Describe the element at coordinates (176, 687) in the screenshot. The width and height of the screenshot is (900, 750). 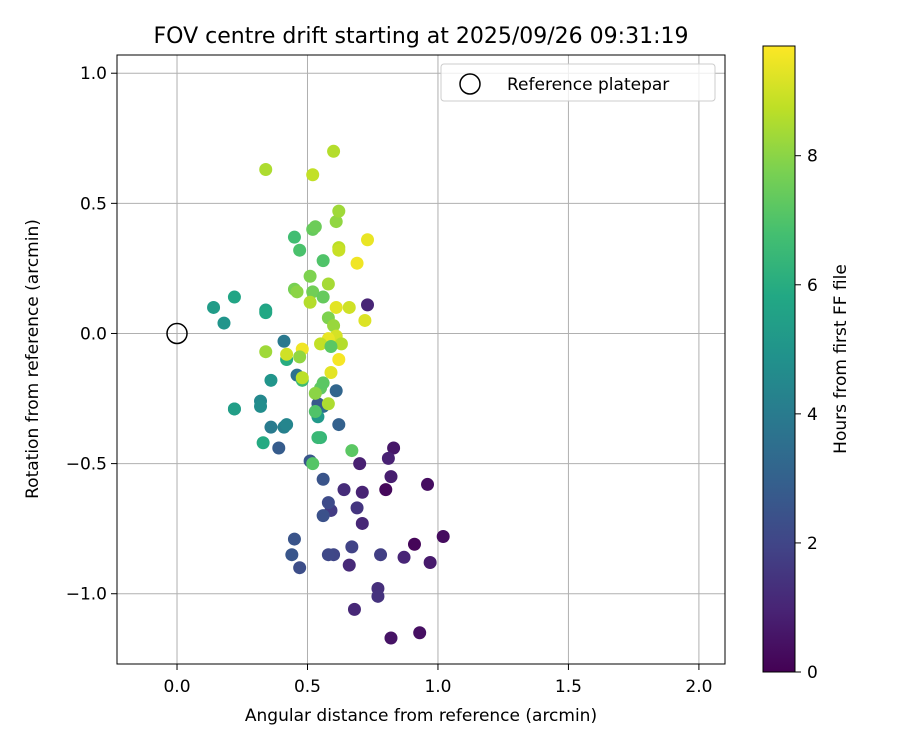
I see `x-tick-label: 0.0` at that location.